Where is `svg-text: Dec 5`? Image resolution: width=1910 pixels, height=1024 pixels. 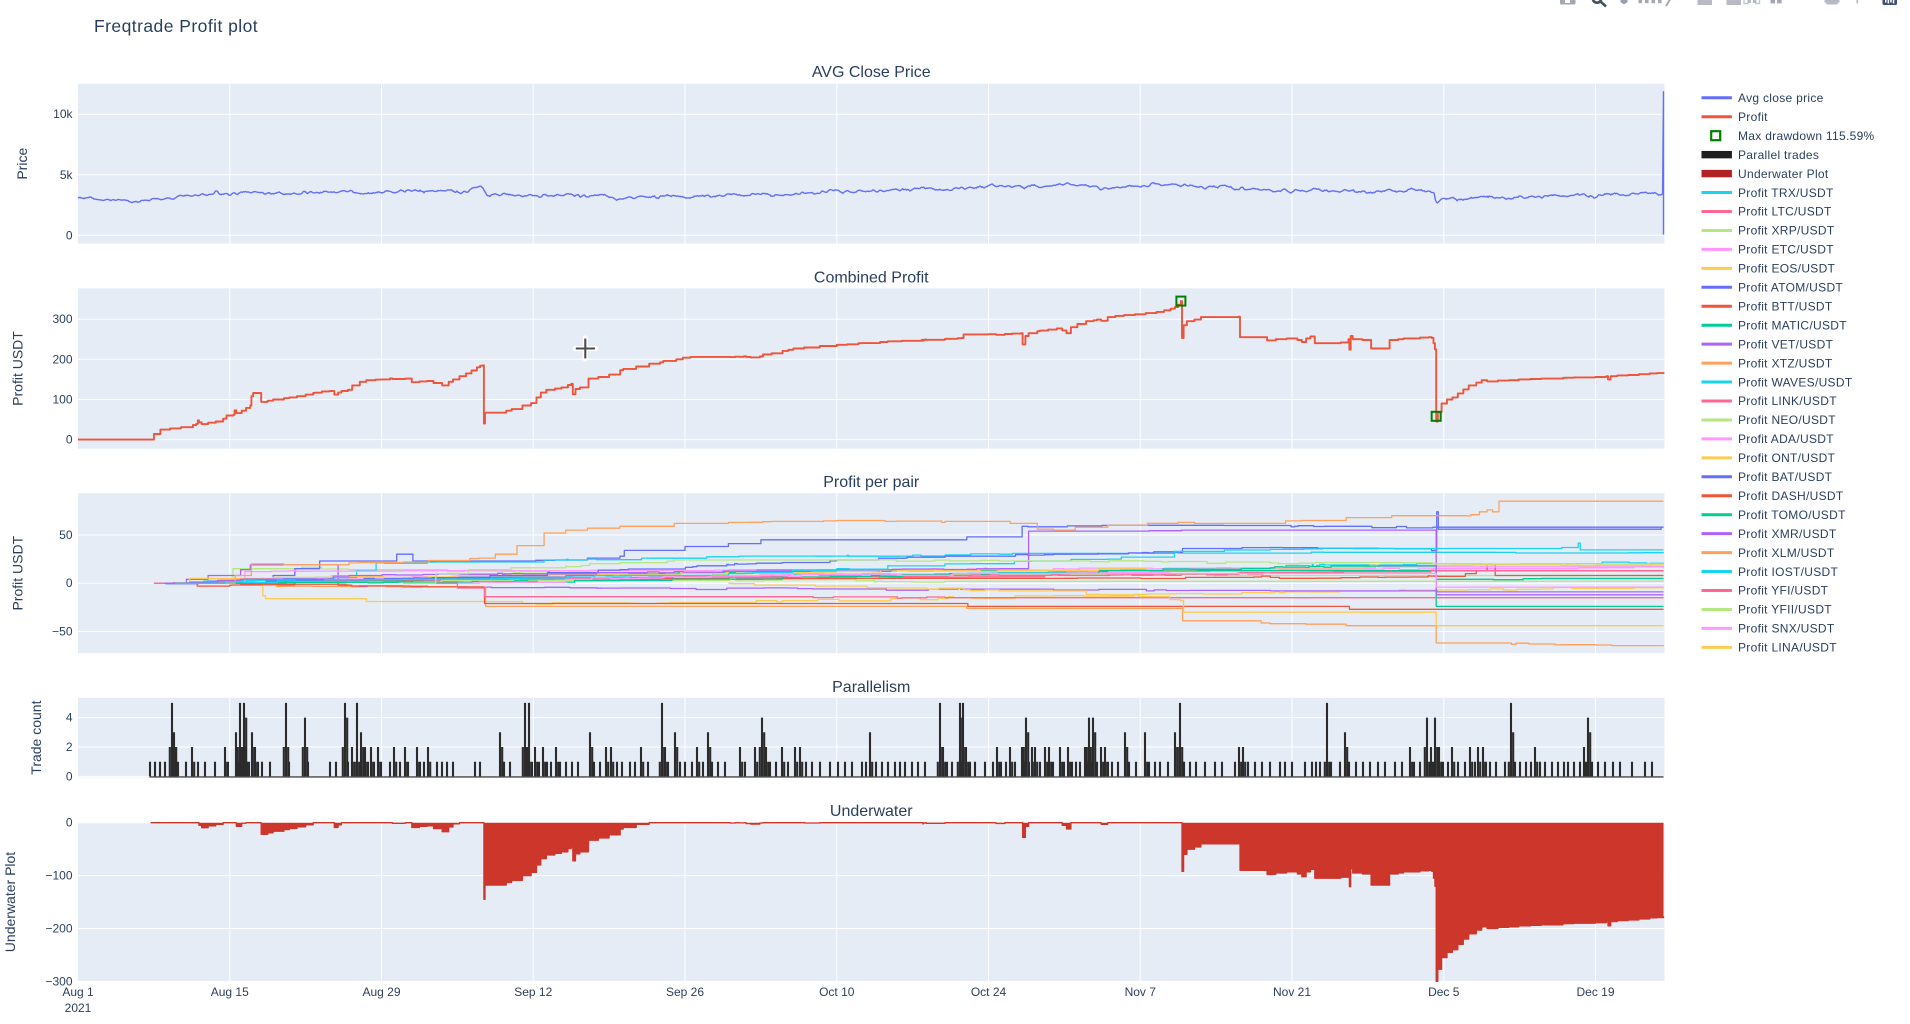 svg-text: Dec 5 is located at coordinates (1444, 992).